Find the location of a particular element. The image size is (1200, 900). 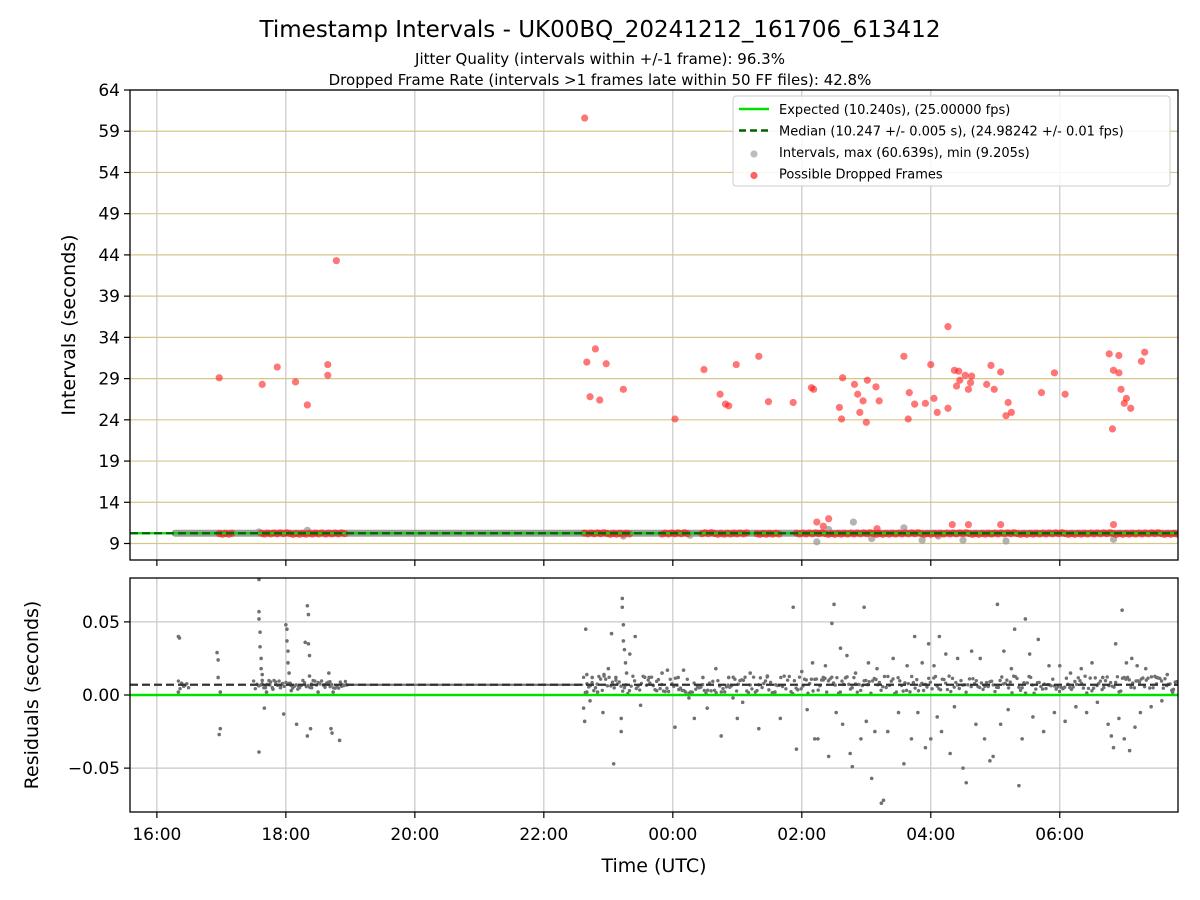

y-tick-label: 59 is located at coordinates (109, 132).